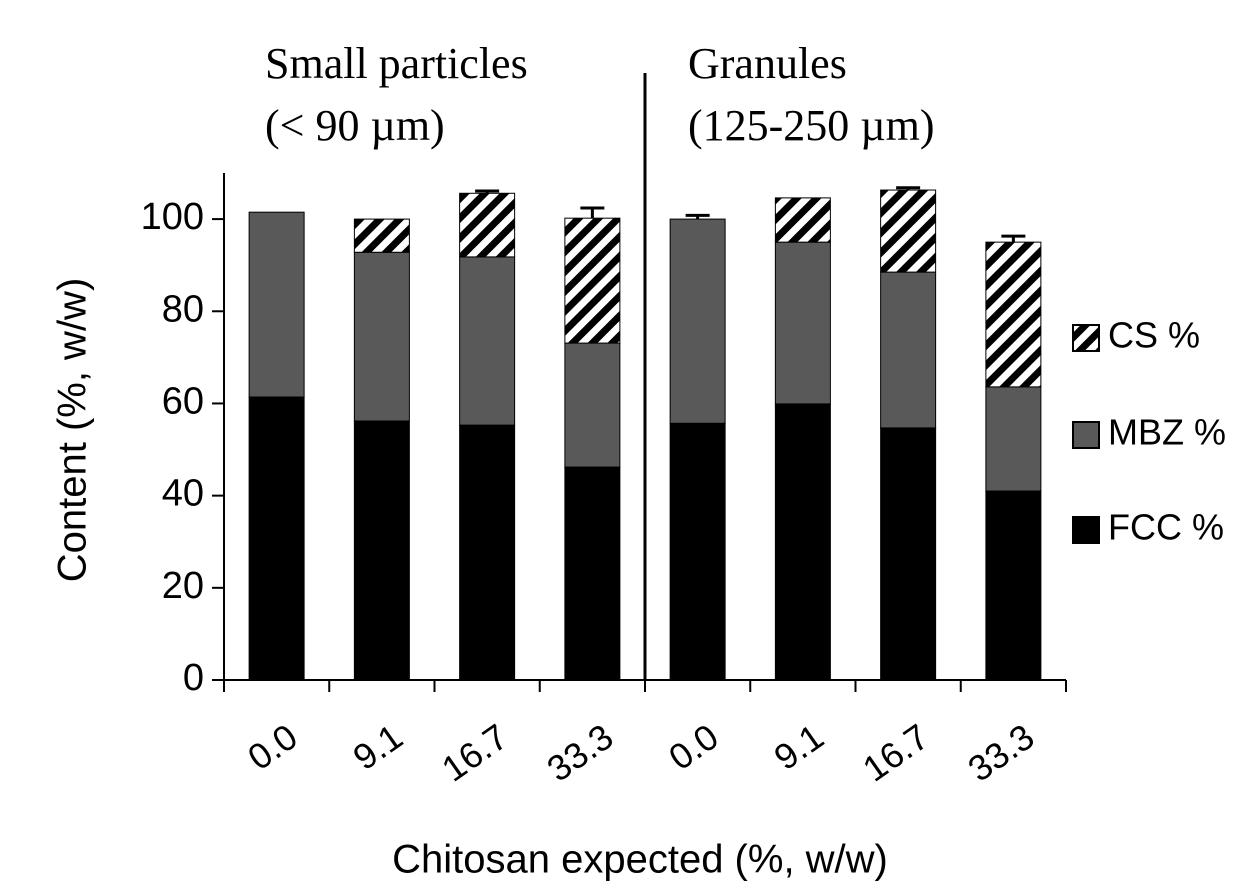 The width and height of the screenshot is (1246, 892). Describe the element at coordinates (183, 401) in the screenshot. I see `y-tick-label: 60` at that location.